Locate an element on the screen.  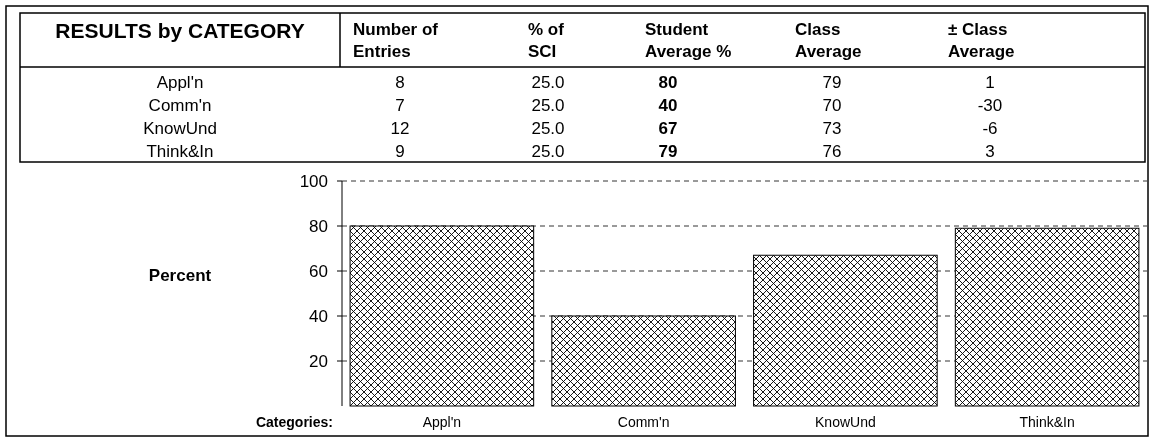
data-label: 70 is located at coordinates (832, 105).